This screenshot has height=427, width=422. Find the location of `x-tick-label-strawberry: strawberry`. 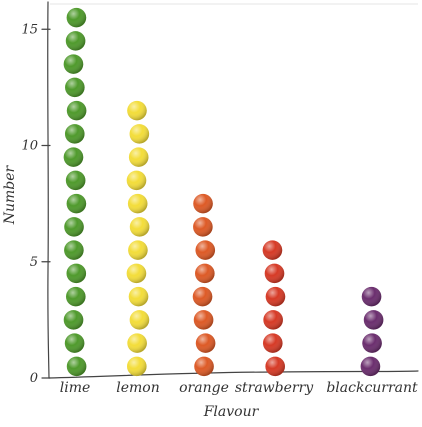

x-tick-label-strawberry: strawberry is located at coordinates (274, 388).